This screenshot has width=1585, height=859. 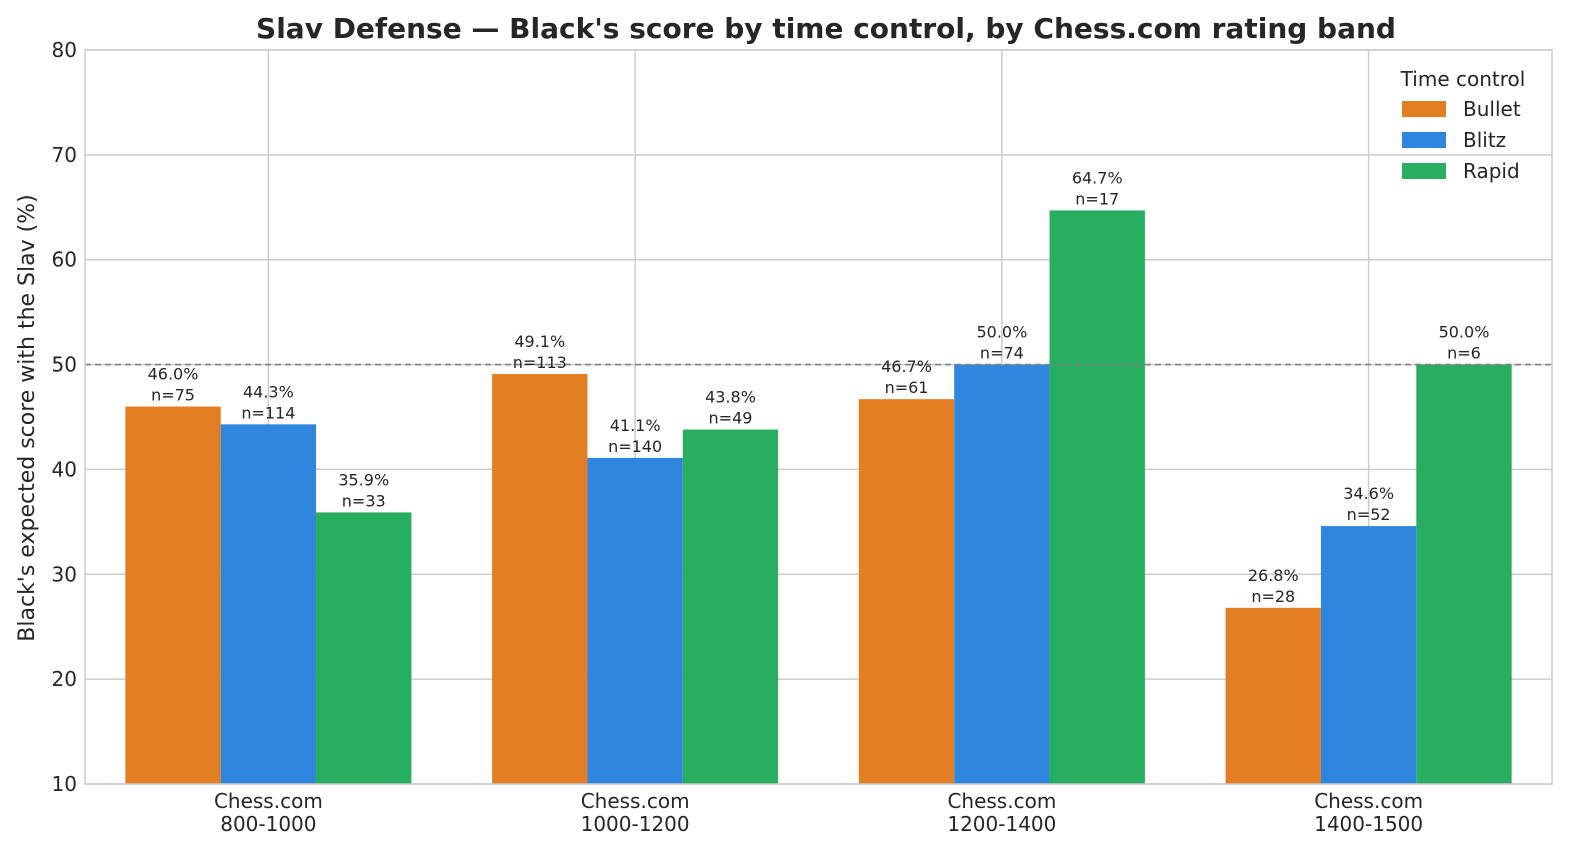 What do you see at coordinates (64, 784) in the screenshot?
I see `y-tick-label: 10` at bounding box center [64, 784].